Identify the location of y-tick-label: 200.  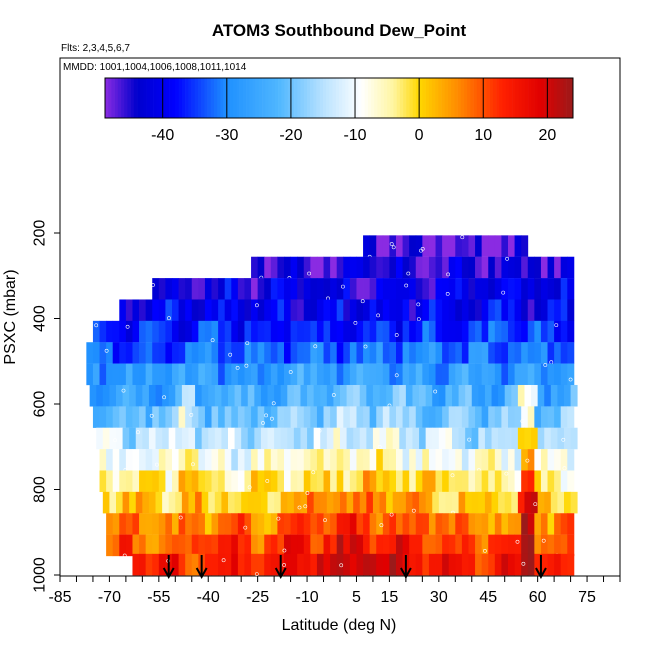
(40, 233).